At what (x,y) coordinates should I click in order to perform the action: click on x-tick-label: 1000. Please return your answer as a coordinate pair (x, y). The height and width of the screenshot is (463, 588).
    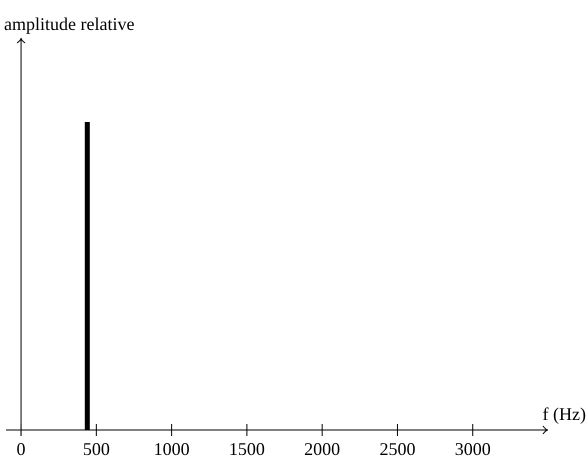
    Looking at the image, I should click on (172, 449).